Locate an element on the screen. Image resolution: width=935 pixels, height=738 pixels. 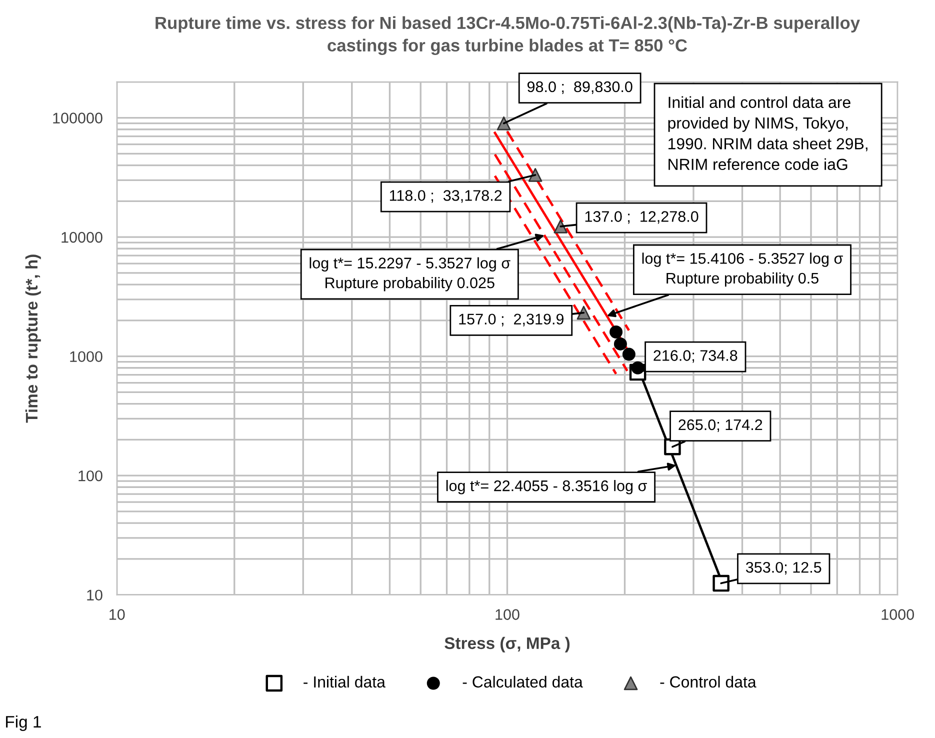
chart-title: Rupture time vs. stress for Ni based 13Cr-4.5Mo-0.75Ti-6Al-2.3(Nb-Ta)-Zr-B superalloy castings for gas turbine blades at T= 850 °C is located at coordinates (508, 36).